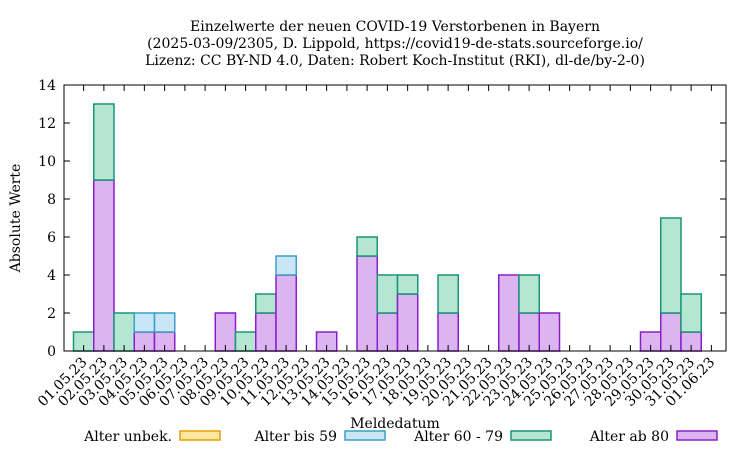 This screenshot has width=750, height=450. What do you see at coordinates (395, 424) in the screenshot?
I see `x-axis-label: Meldedatum` at bounding box center [395, 424].